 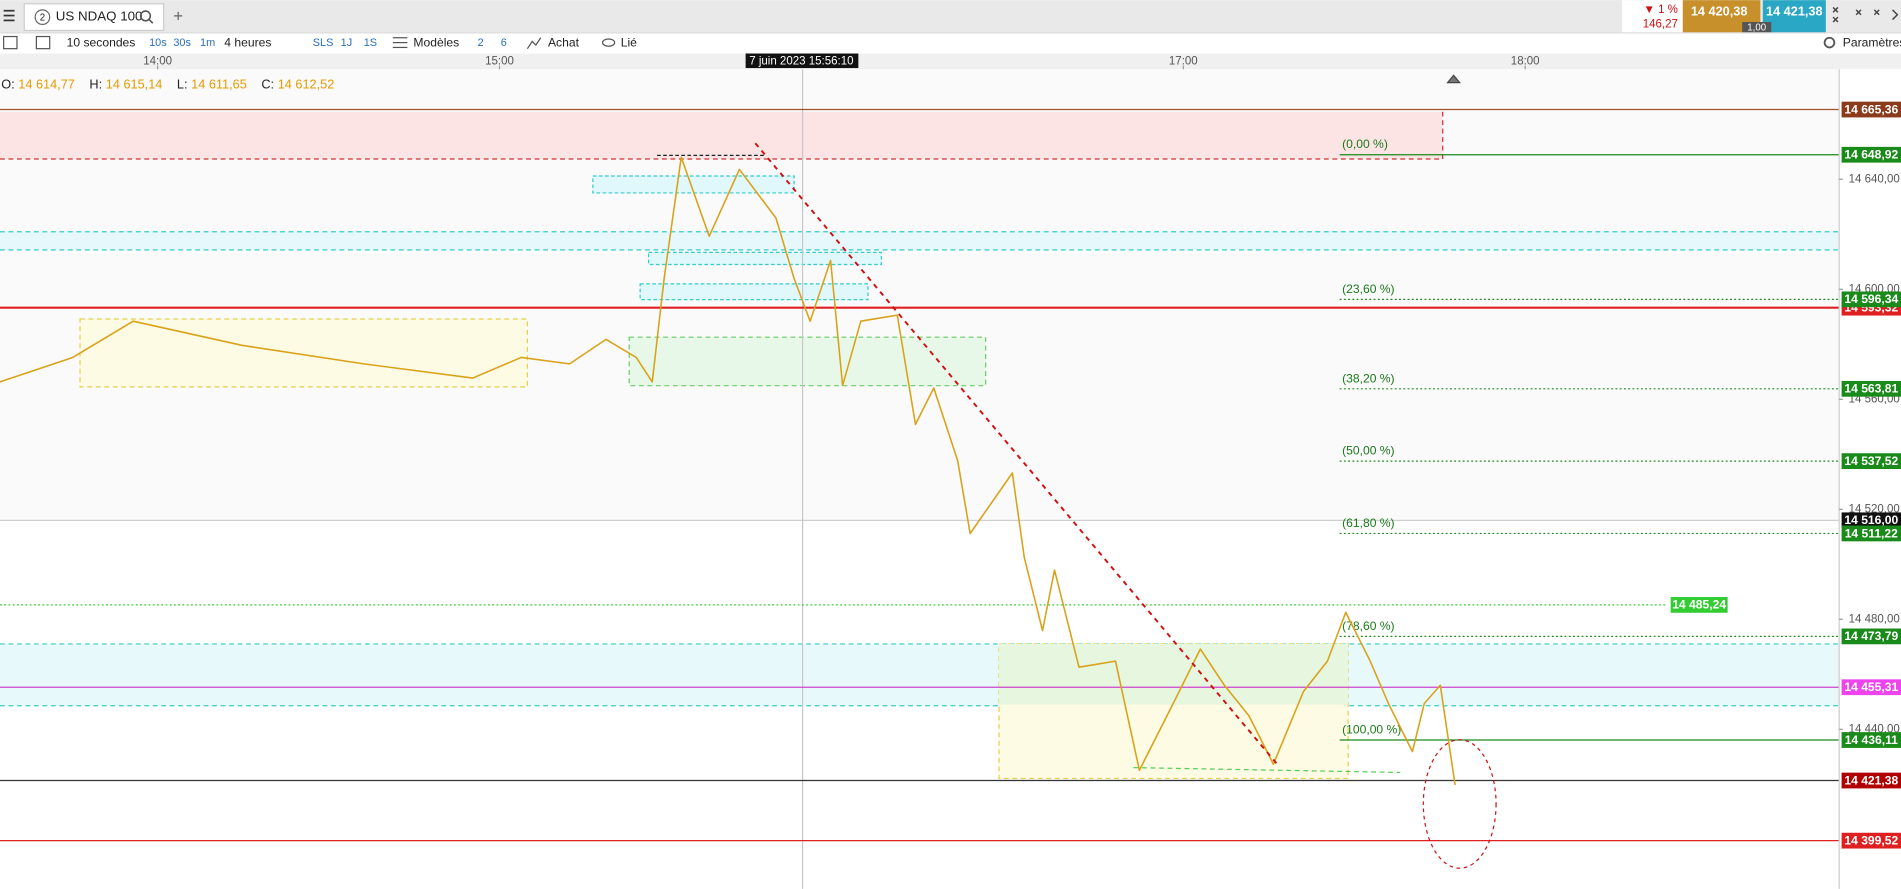 I want to click on link-icon, so click(x=608, y=42).